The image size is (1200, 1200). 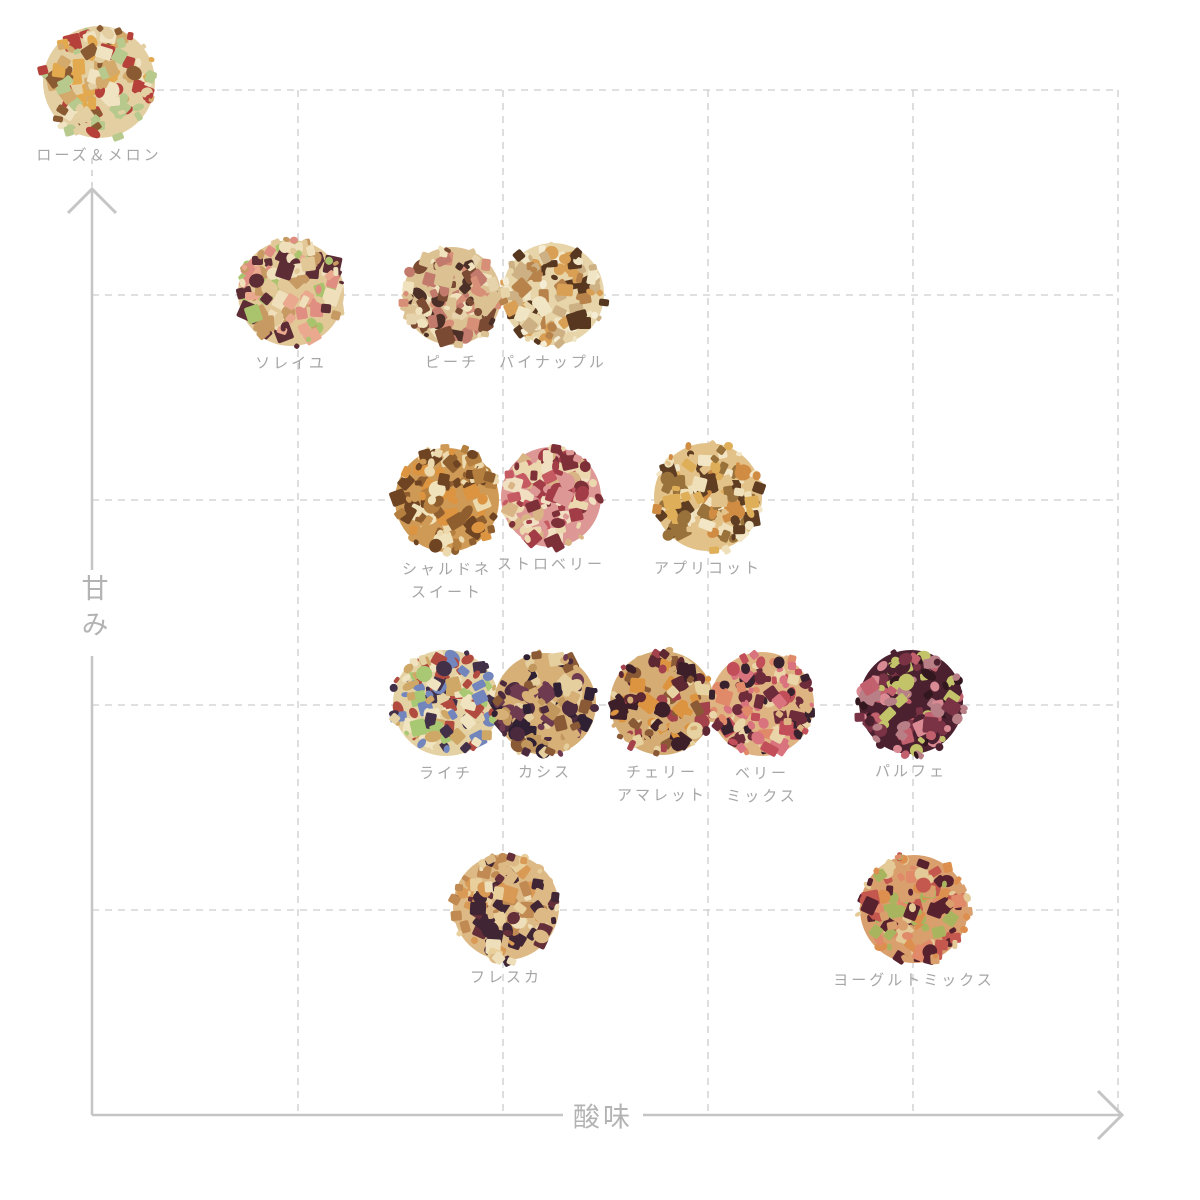 I want to click on x-axis-label: 酸味, so click(x=603, y=1115).